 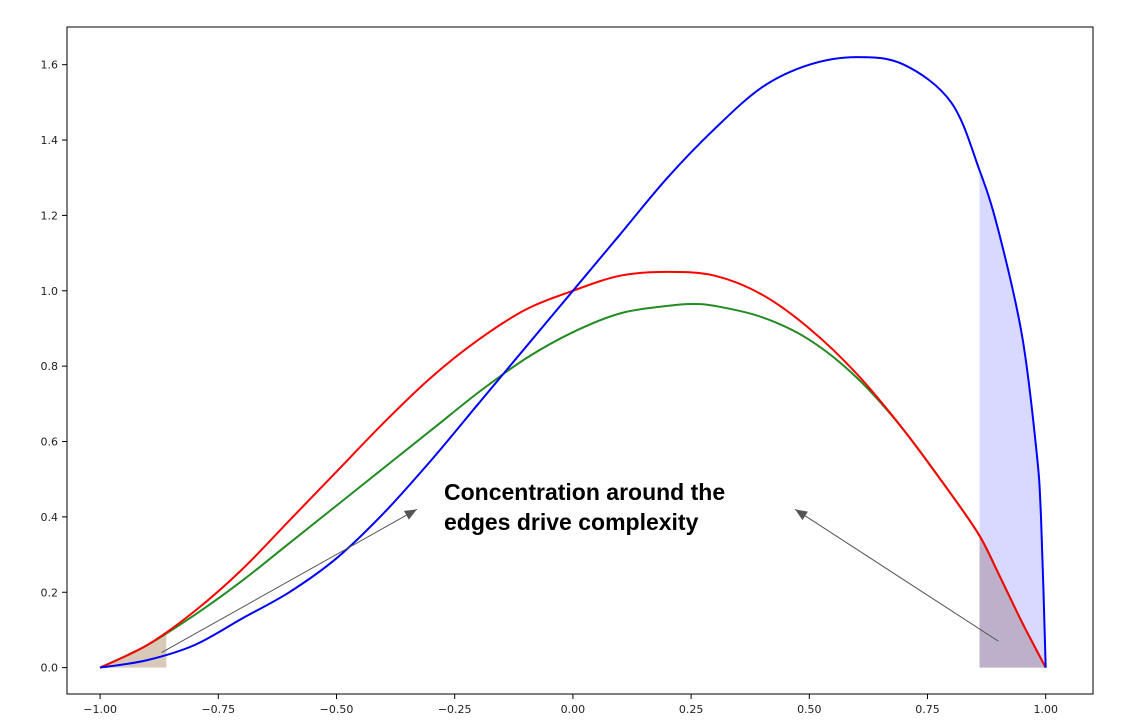 I want to click on annotation-line-2: edges drive complexity, so click(x=571, y=522).